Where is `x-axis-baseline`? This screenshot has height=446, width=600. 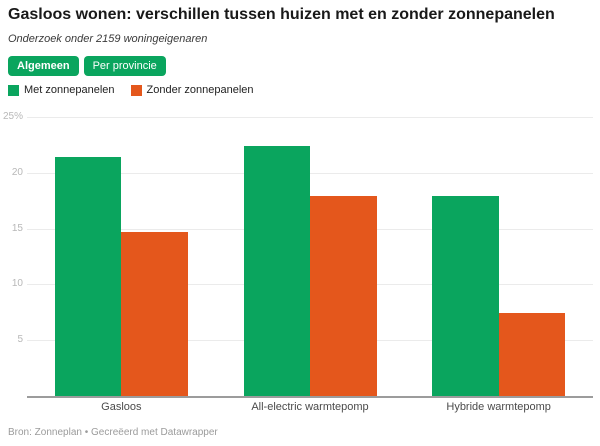 x-axis-baseline is located at coordinates (310, 397).